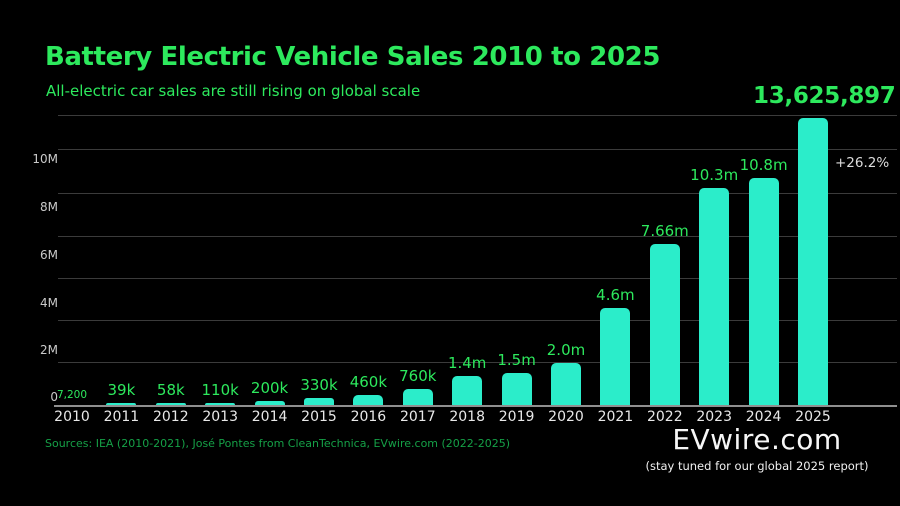 This screenshot has width=900, height=506. Describe the element at coordinates (516, 360) in the screenshot. I see `bar-value-label: 1.5m` at that location.